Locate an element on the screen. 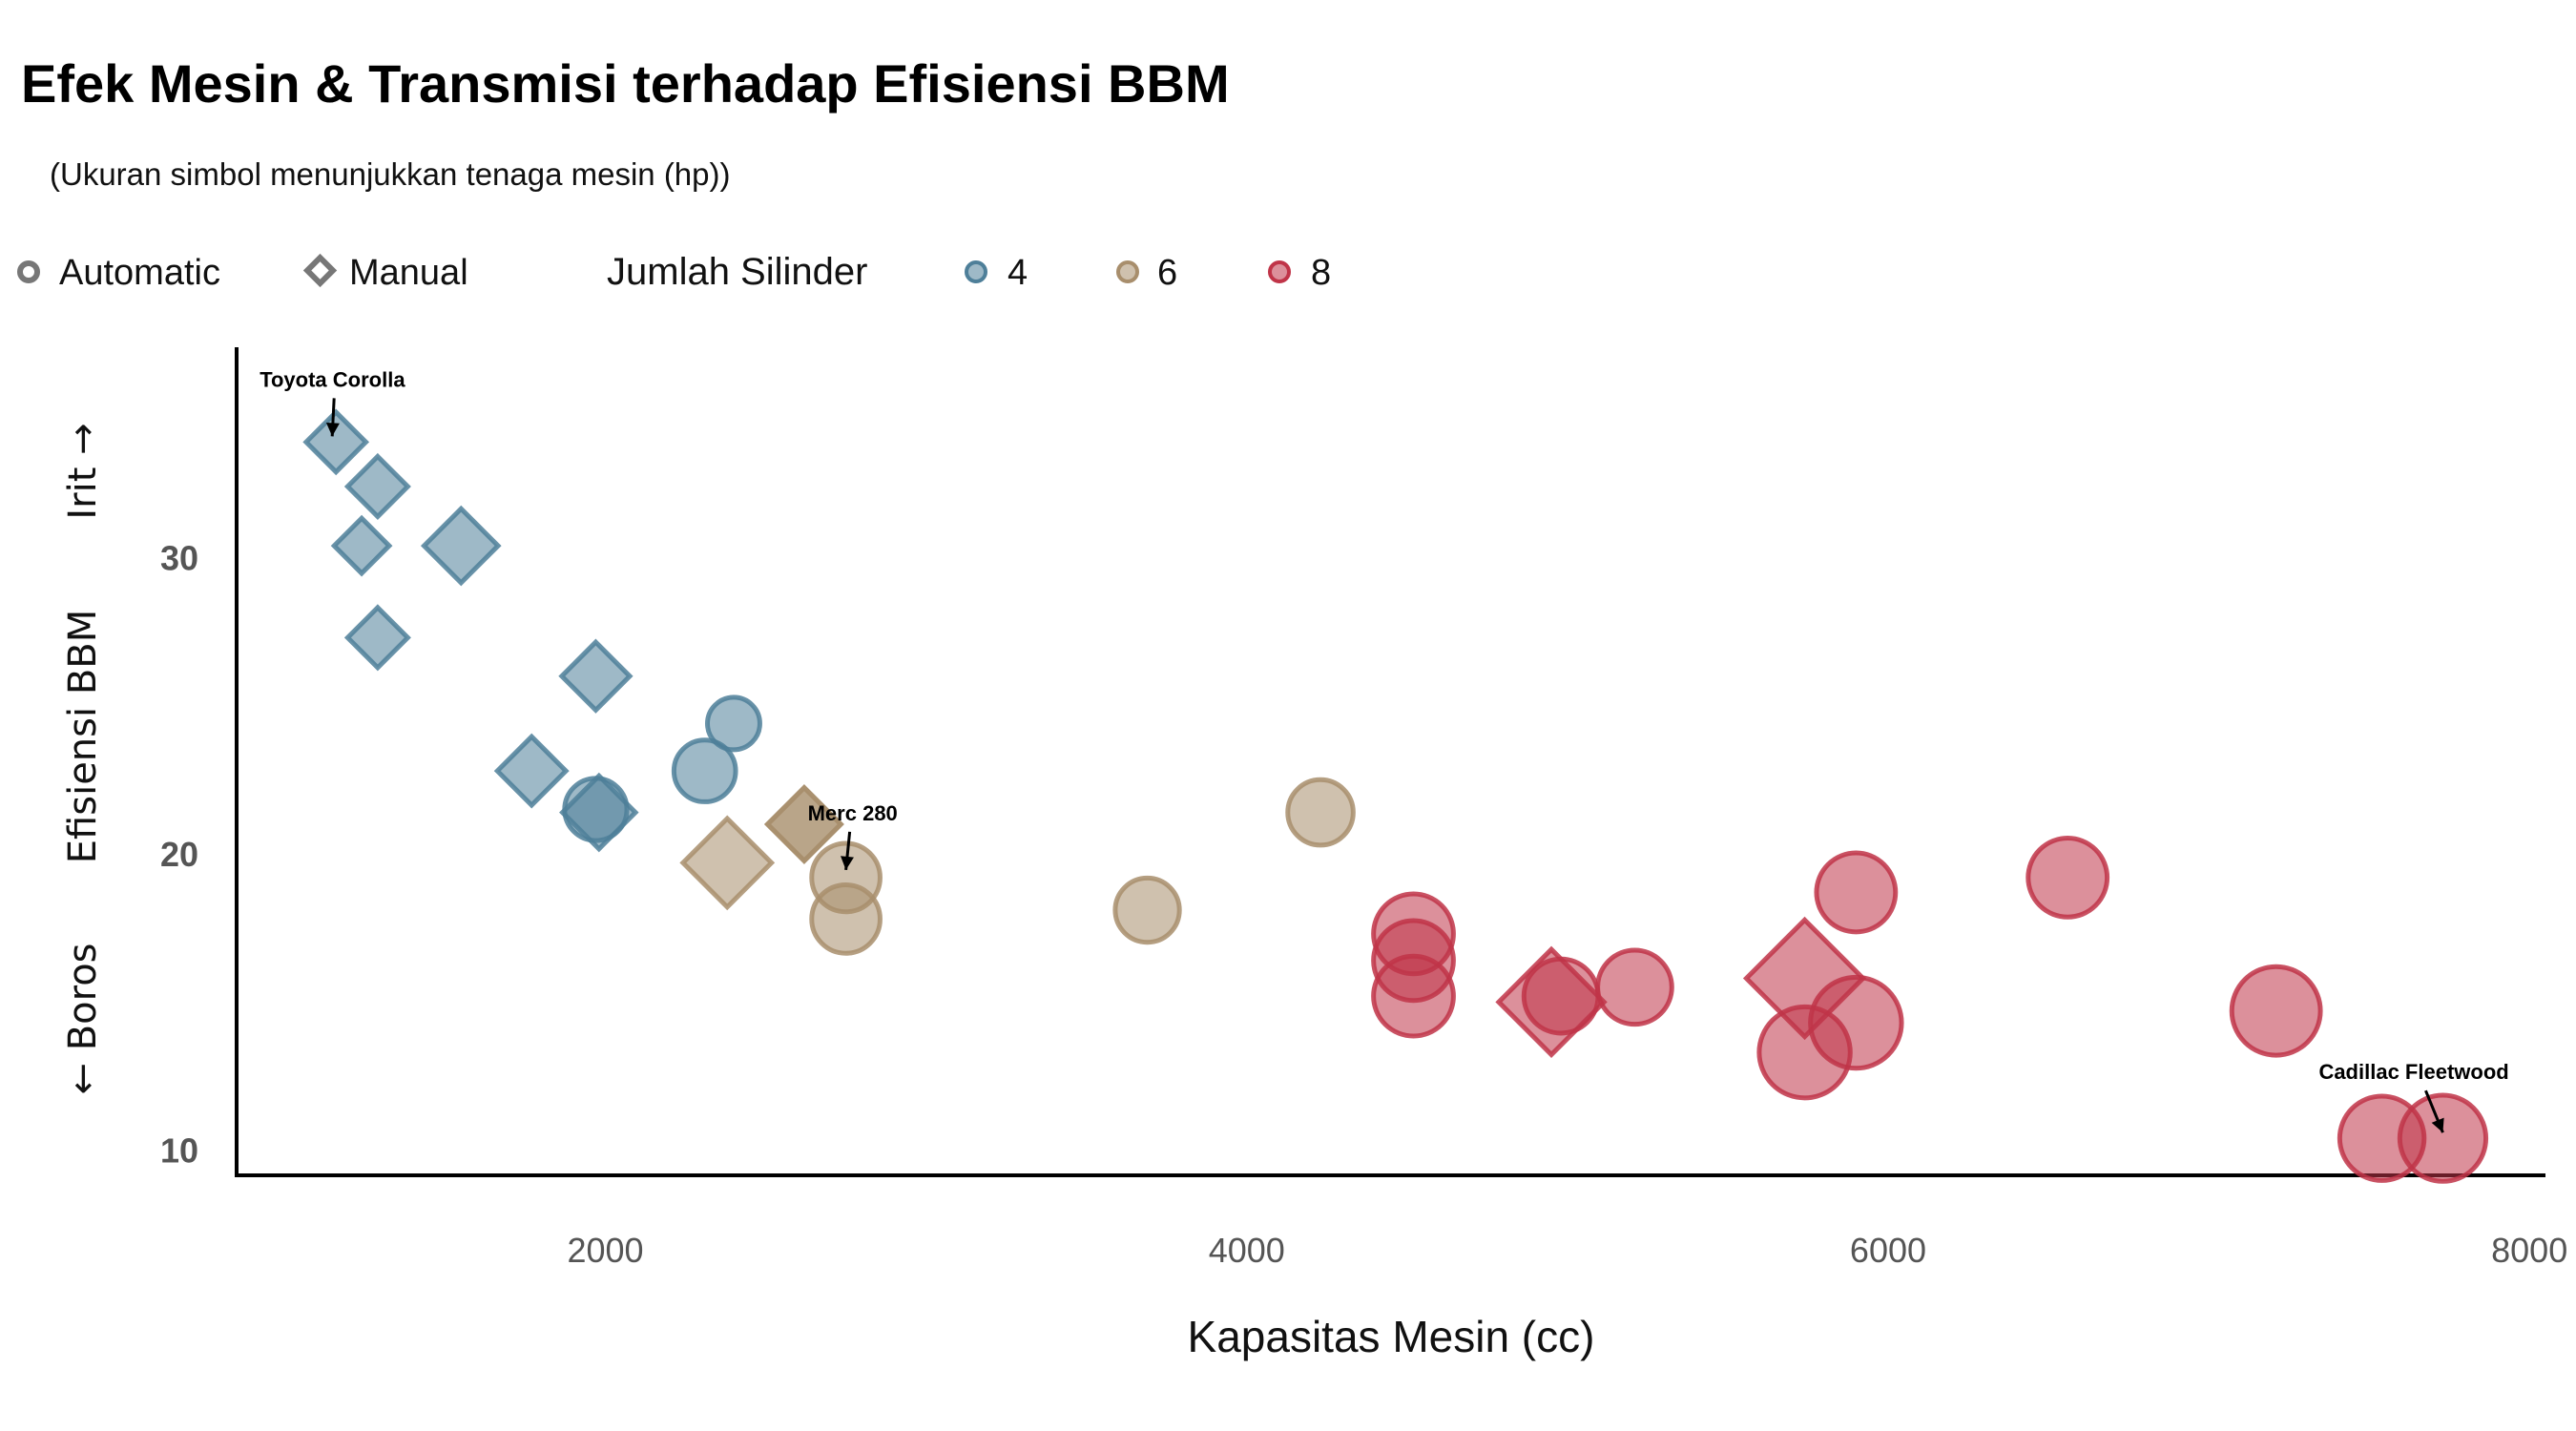 This screenshot has height=1431, width=2576. x-tick-label: 4000 is located at coordinates (1247, 1250).